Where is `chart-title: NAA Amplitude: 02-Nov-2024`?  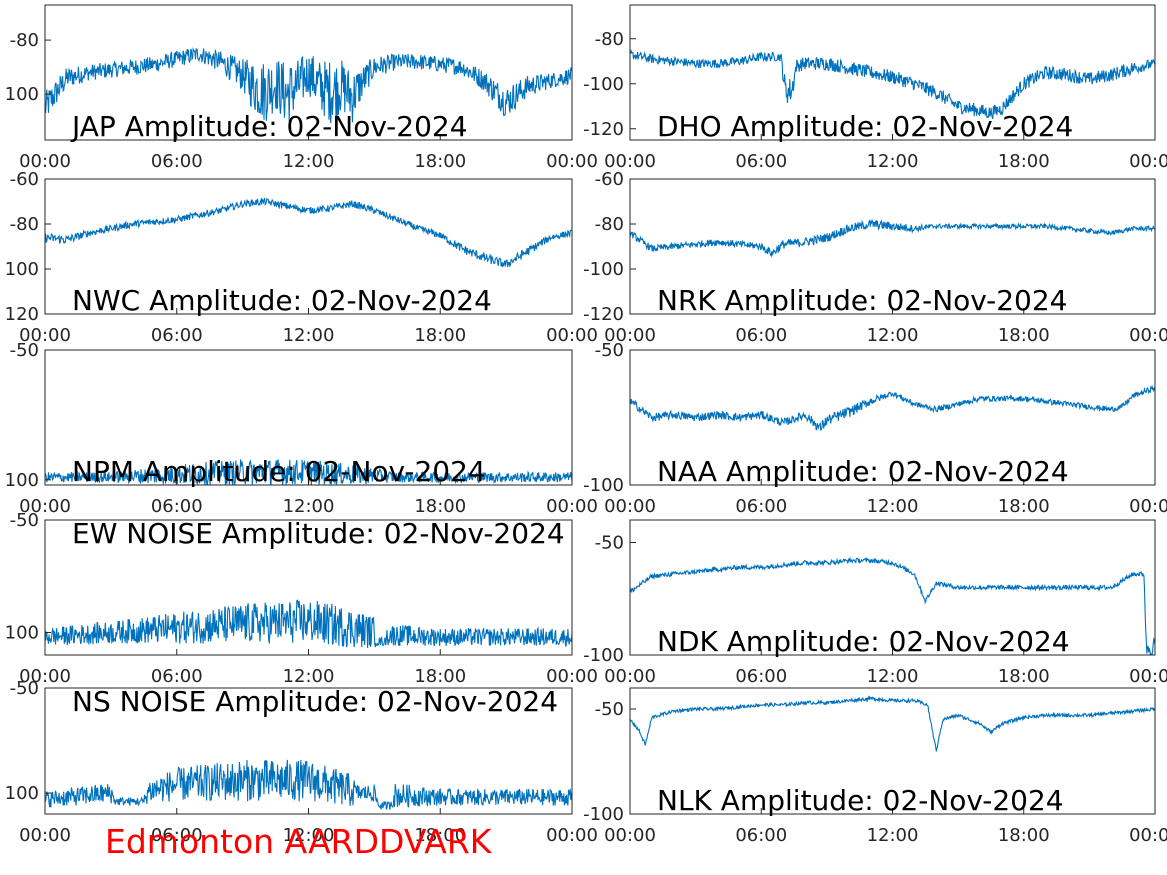 chart-title: NAA Amplitude: 02-Nov-2024 is located at coordinates (863, 471).